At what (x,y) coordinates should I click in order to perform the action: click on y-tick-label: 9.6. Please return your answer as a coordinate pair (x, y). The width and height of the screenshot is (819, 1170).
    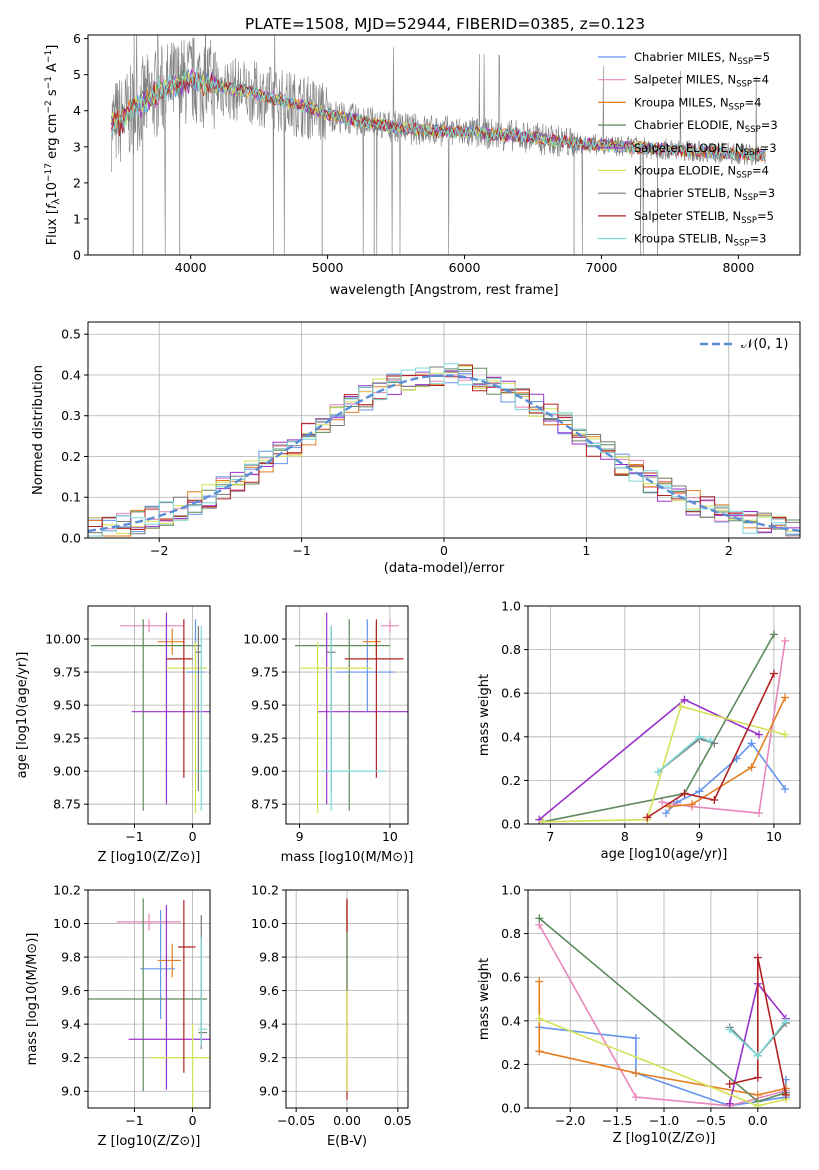
    Looking at the image, I should click on (71, 990).